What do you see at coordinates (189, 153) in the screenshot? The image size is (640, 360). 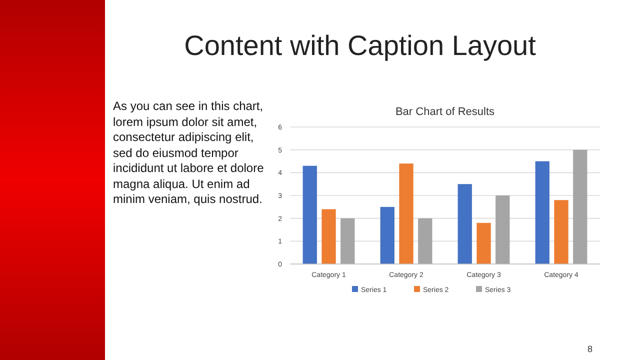 I see `text: As you can see in this chart, lorem ipsum dolor sit amet, consectetur adipiscing elit, sed do eiusmod tempor incididunt ut labore et dolore magna aliqua. Ut enim ad minim veniam, quis nostrud.` at bounding box center [189, 153].